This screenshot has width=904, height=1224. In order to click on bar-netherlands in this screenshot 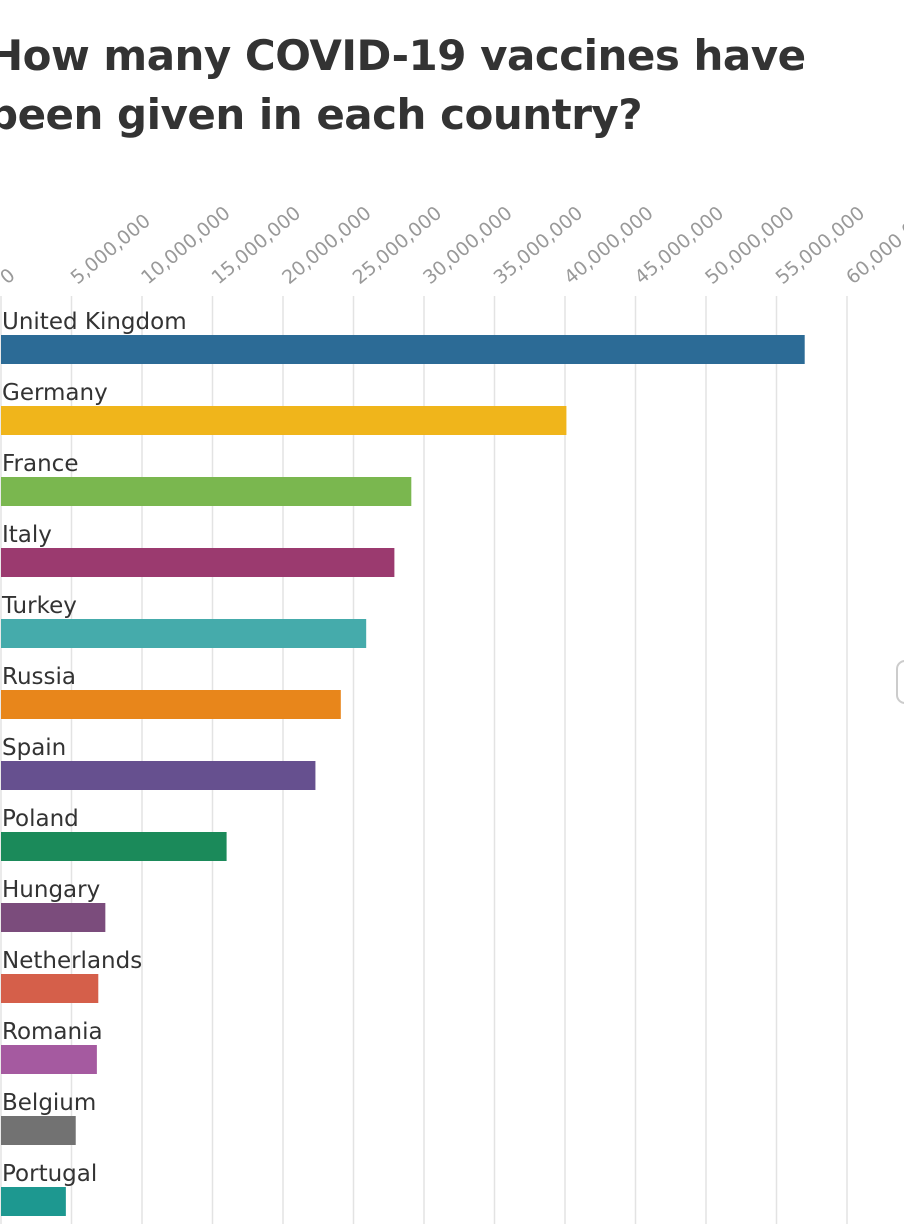, I will do `click(50, 988)`.